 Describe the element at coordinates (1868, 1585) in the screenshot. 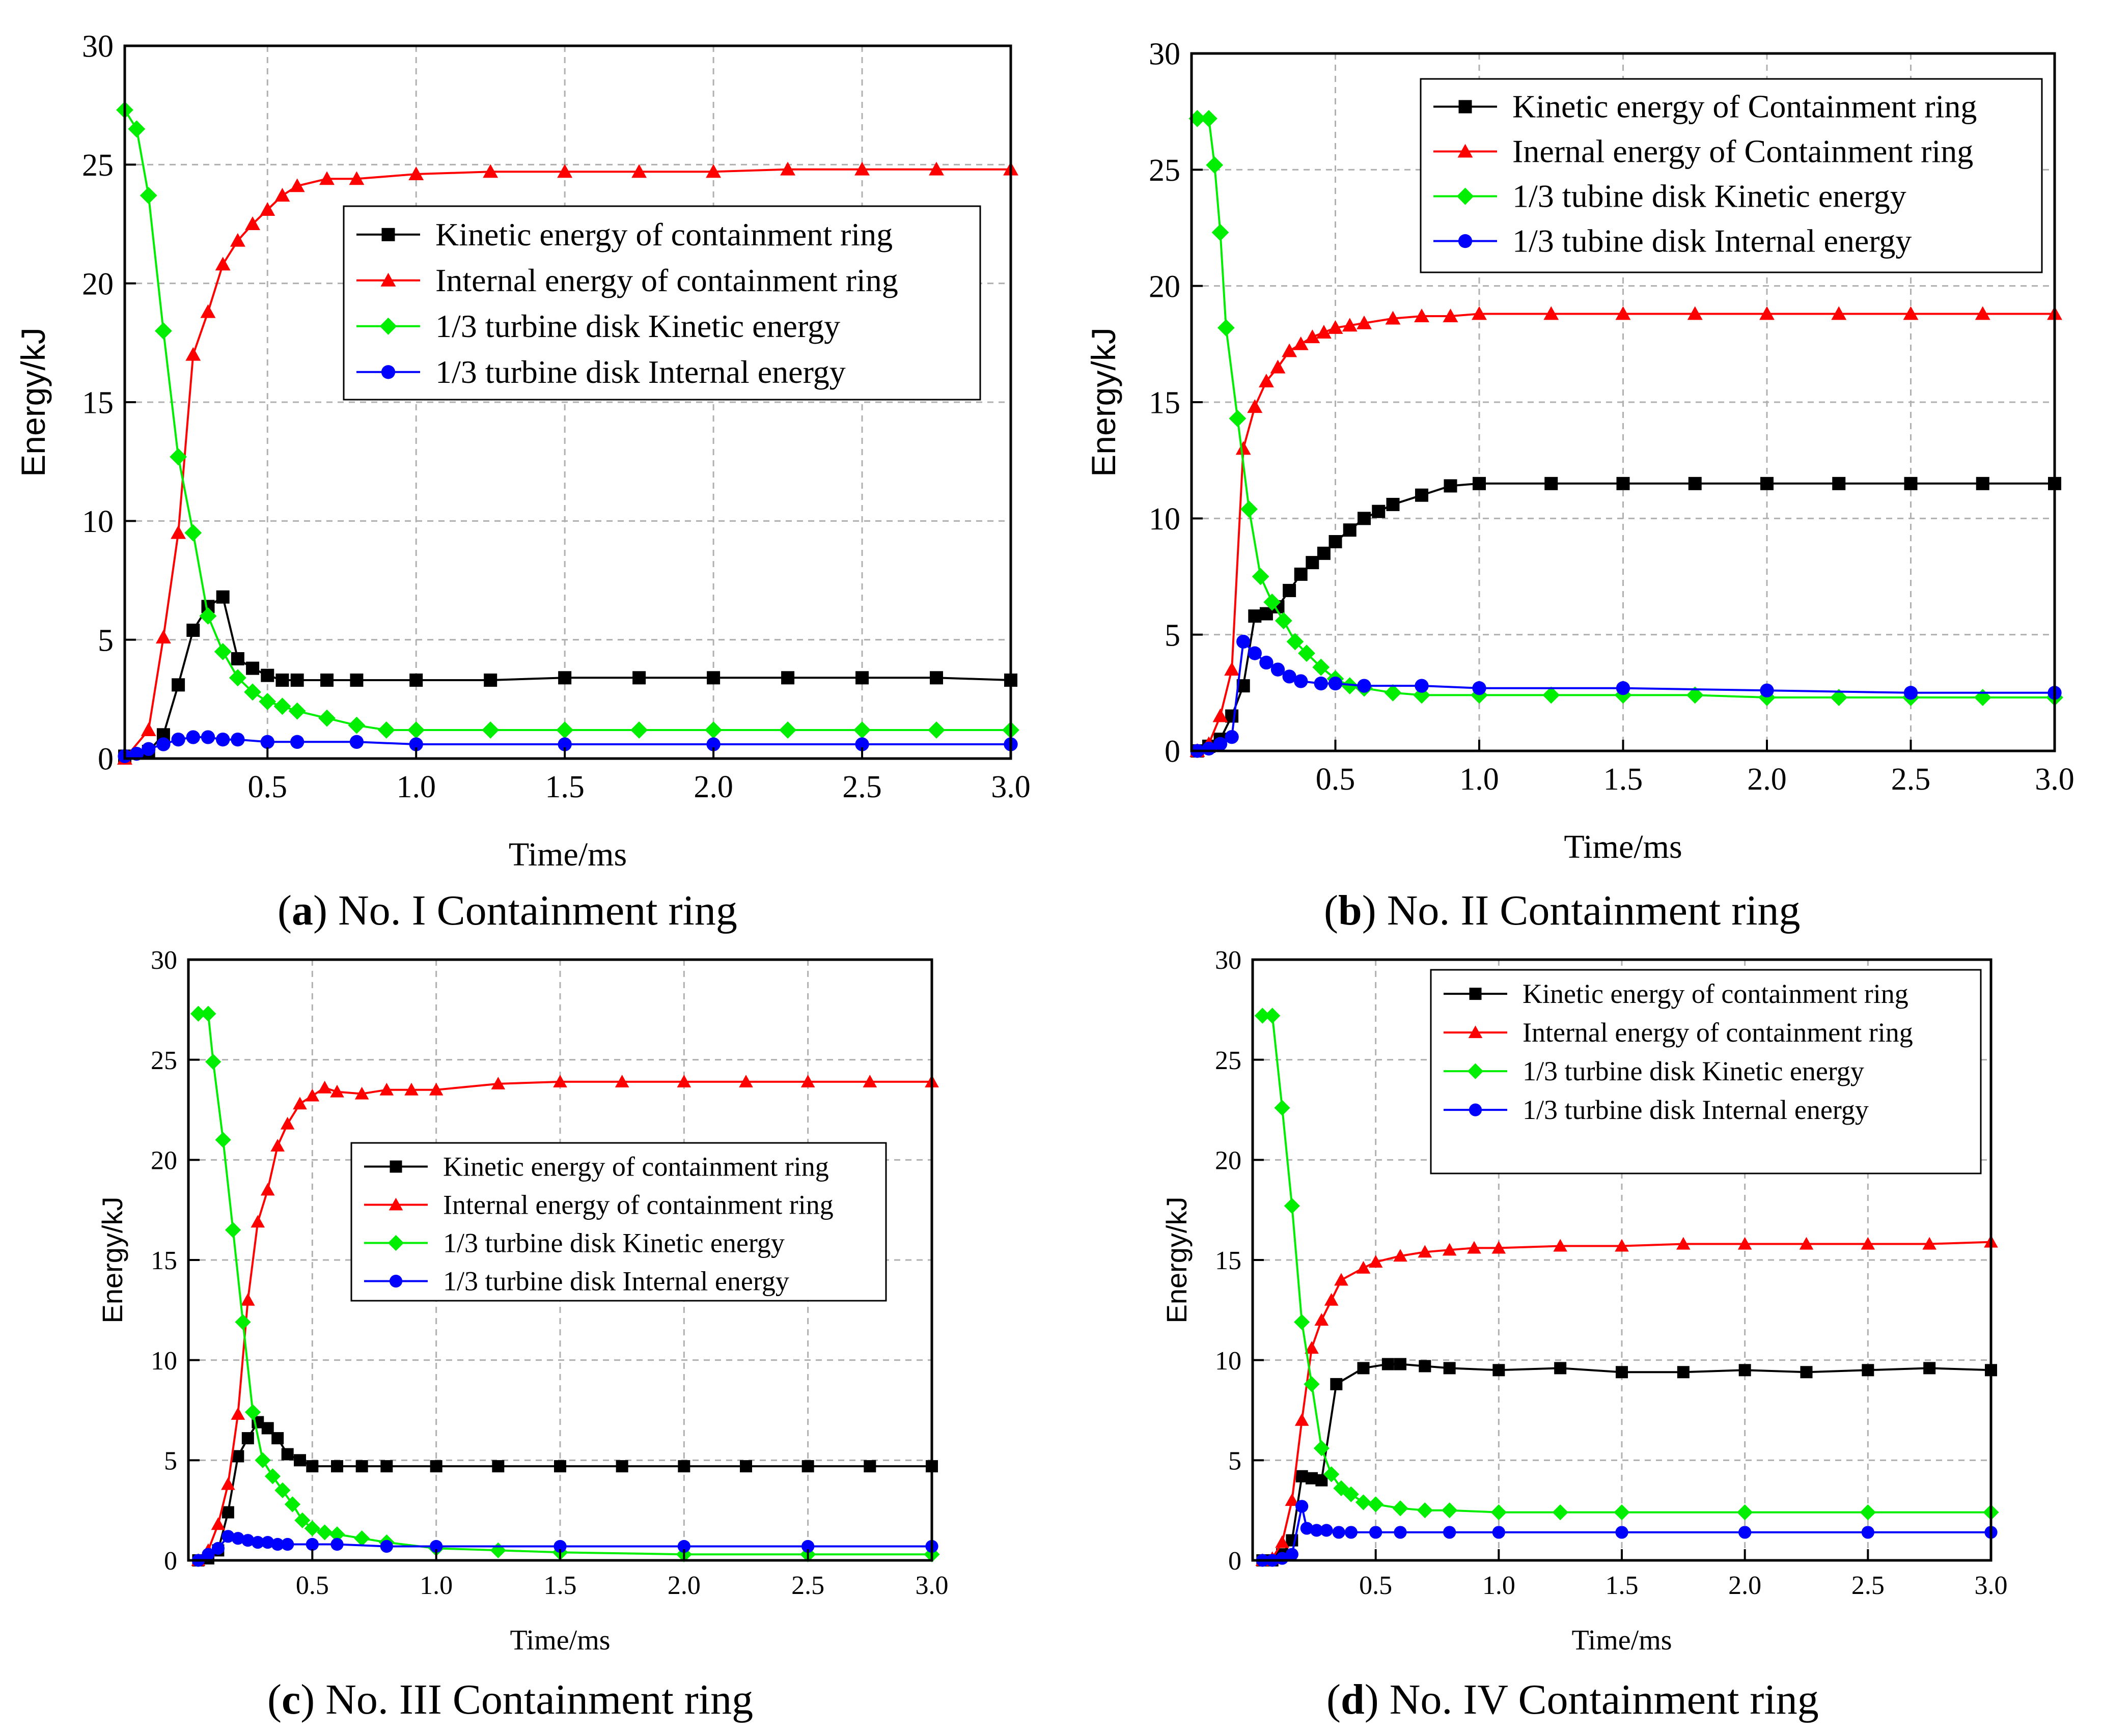

I see `x-tick-label: 2.5` at that location.